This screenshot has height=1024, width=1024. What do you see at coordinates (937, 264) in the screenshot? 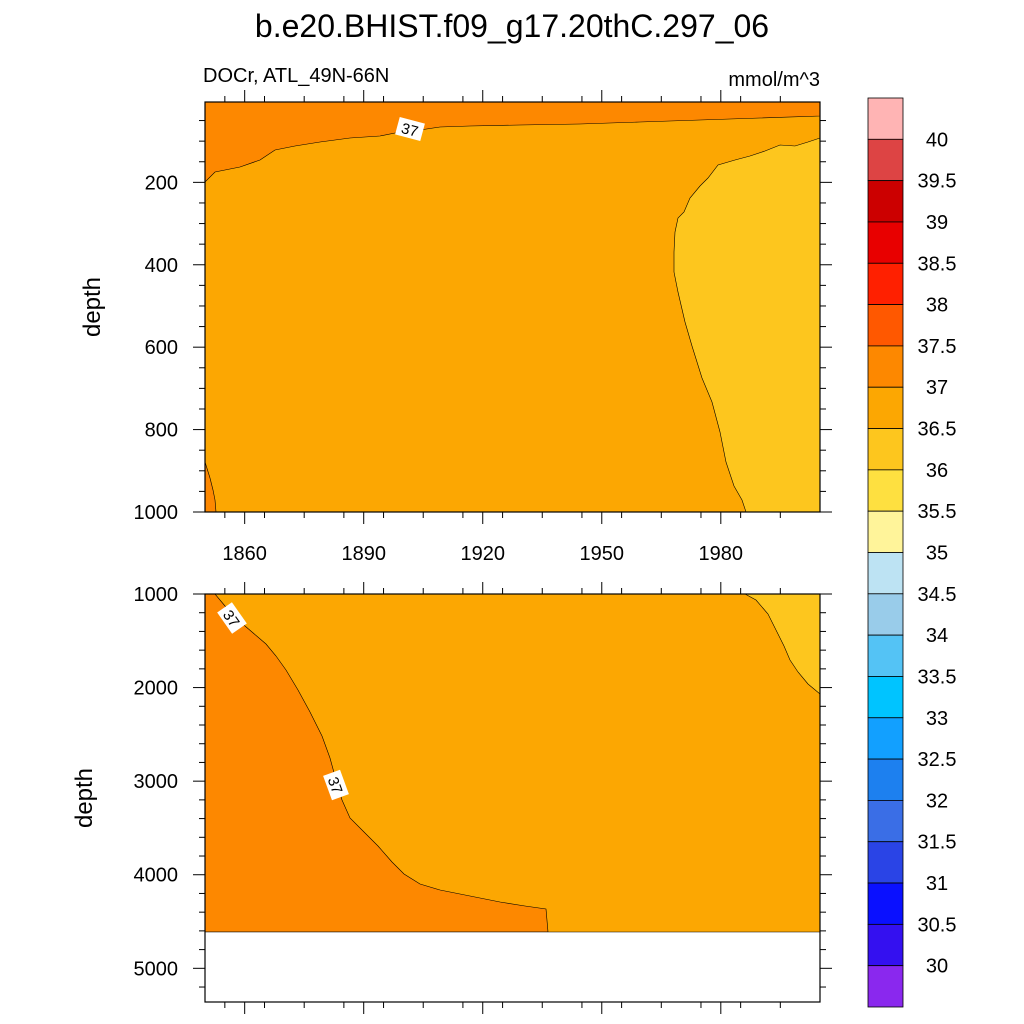
I see `colorbar-label: 38.5` at bounding box center [937, 264].